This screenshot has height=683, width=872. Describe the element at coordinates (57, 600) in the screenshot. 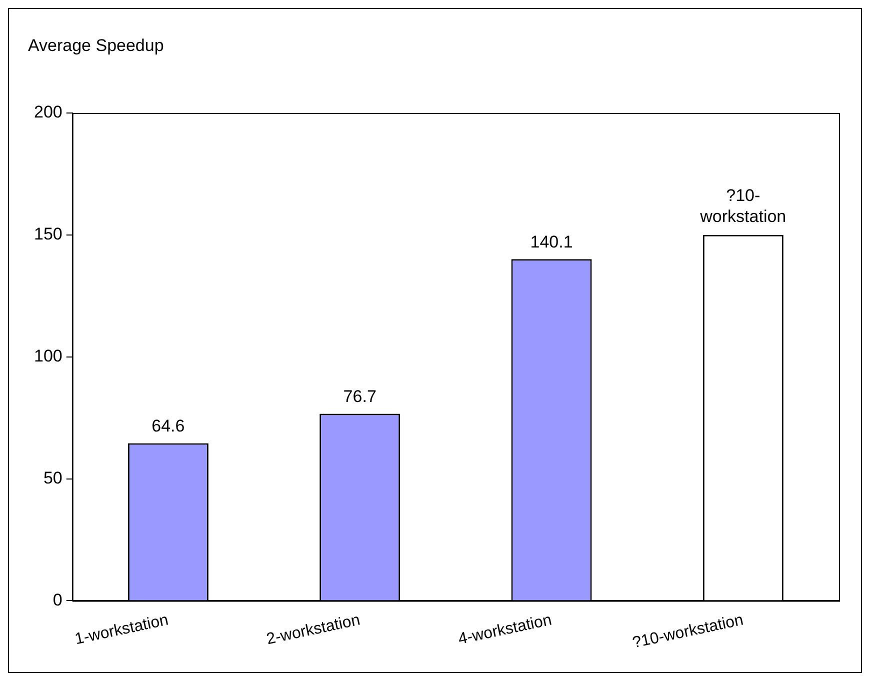

I see `y-tick-label: 0` at that location.